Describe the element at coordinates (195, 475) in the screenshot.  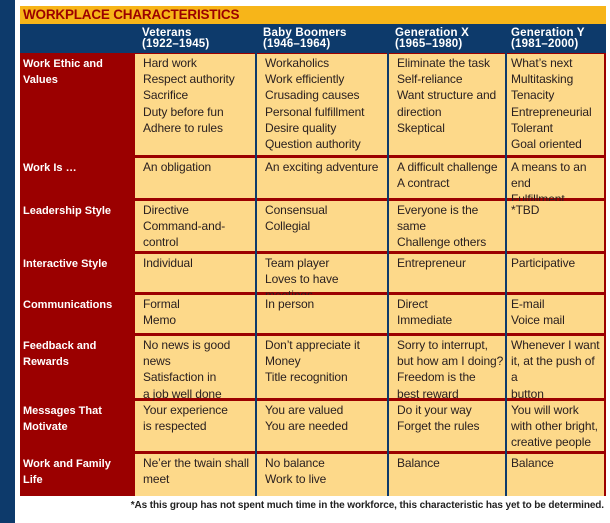
I see `table-cell: Ne’er the twain shall meet` at that location.